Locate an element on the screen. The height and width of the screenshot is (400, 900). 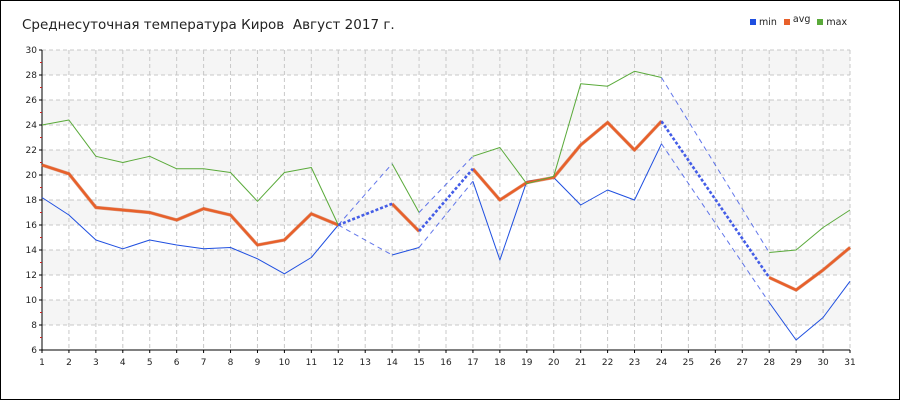
y-tick-label: 6 is located at coordinates (34, 351).